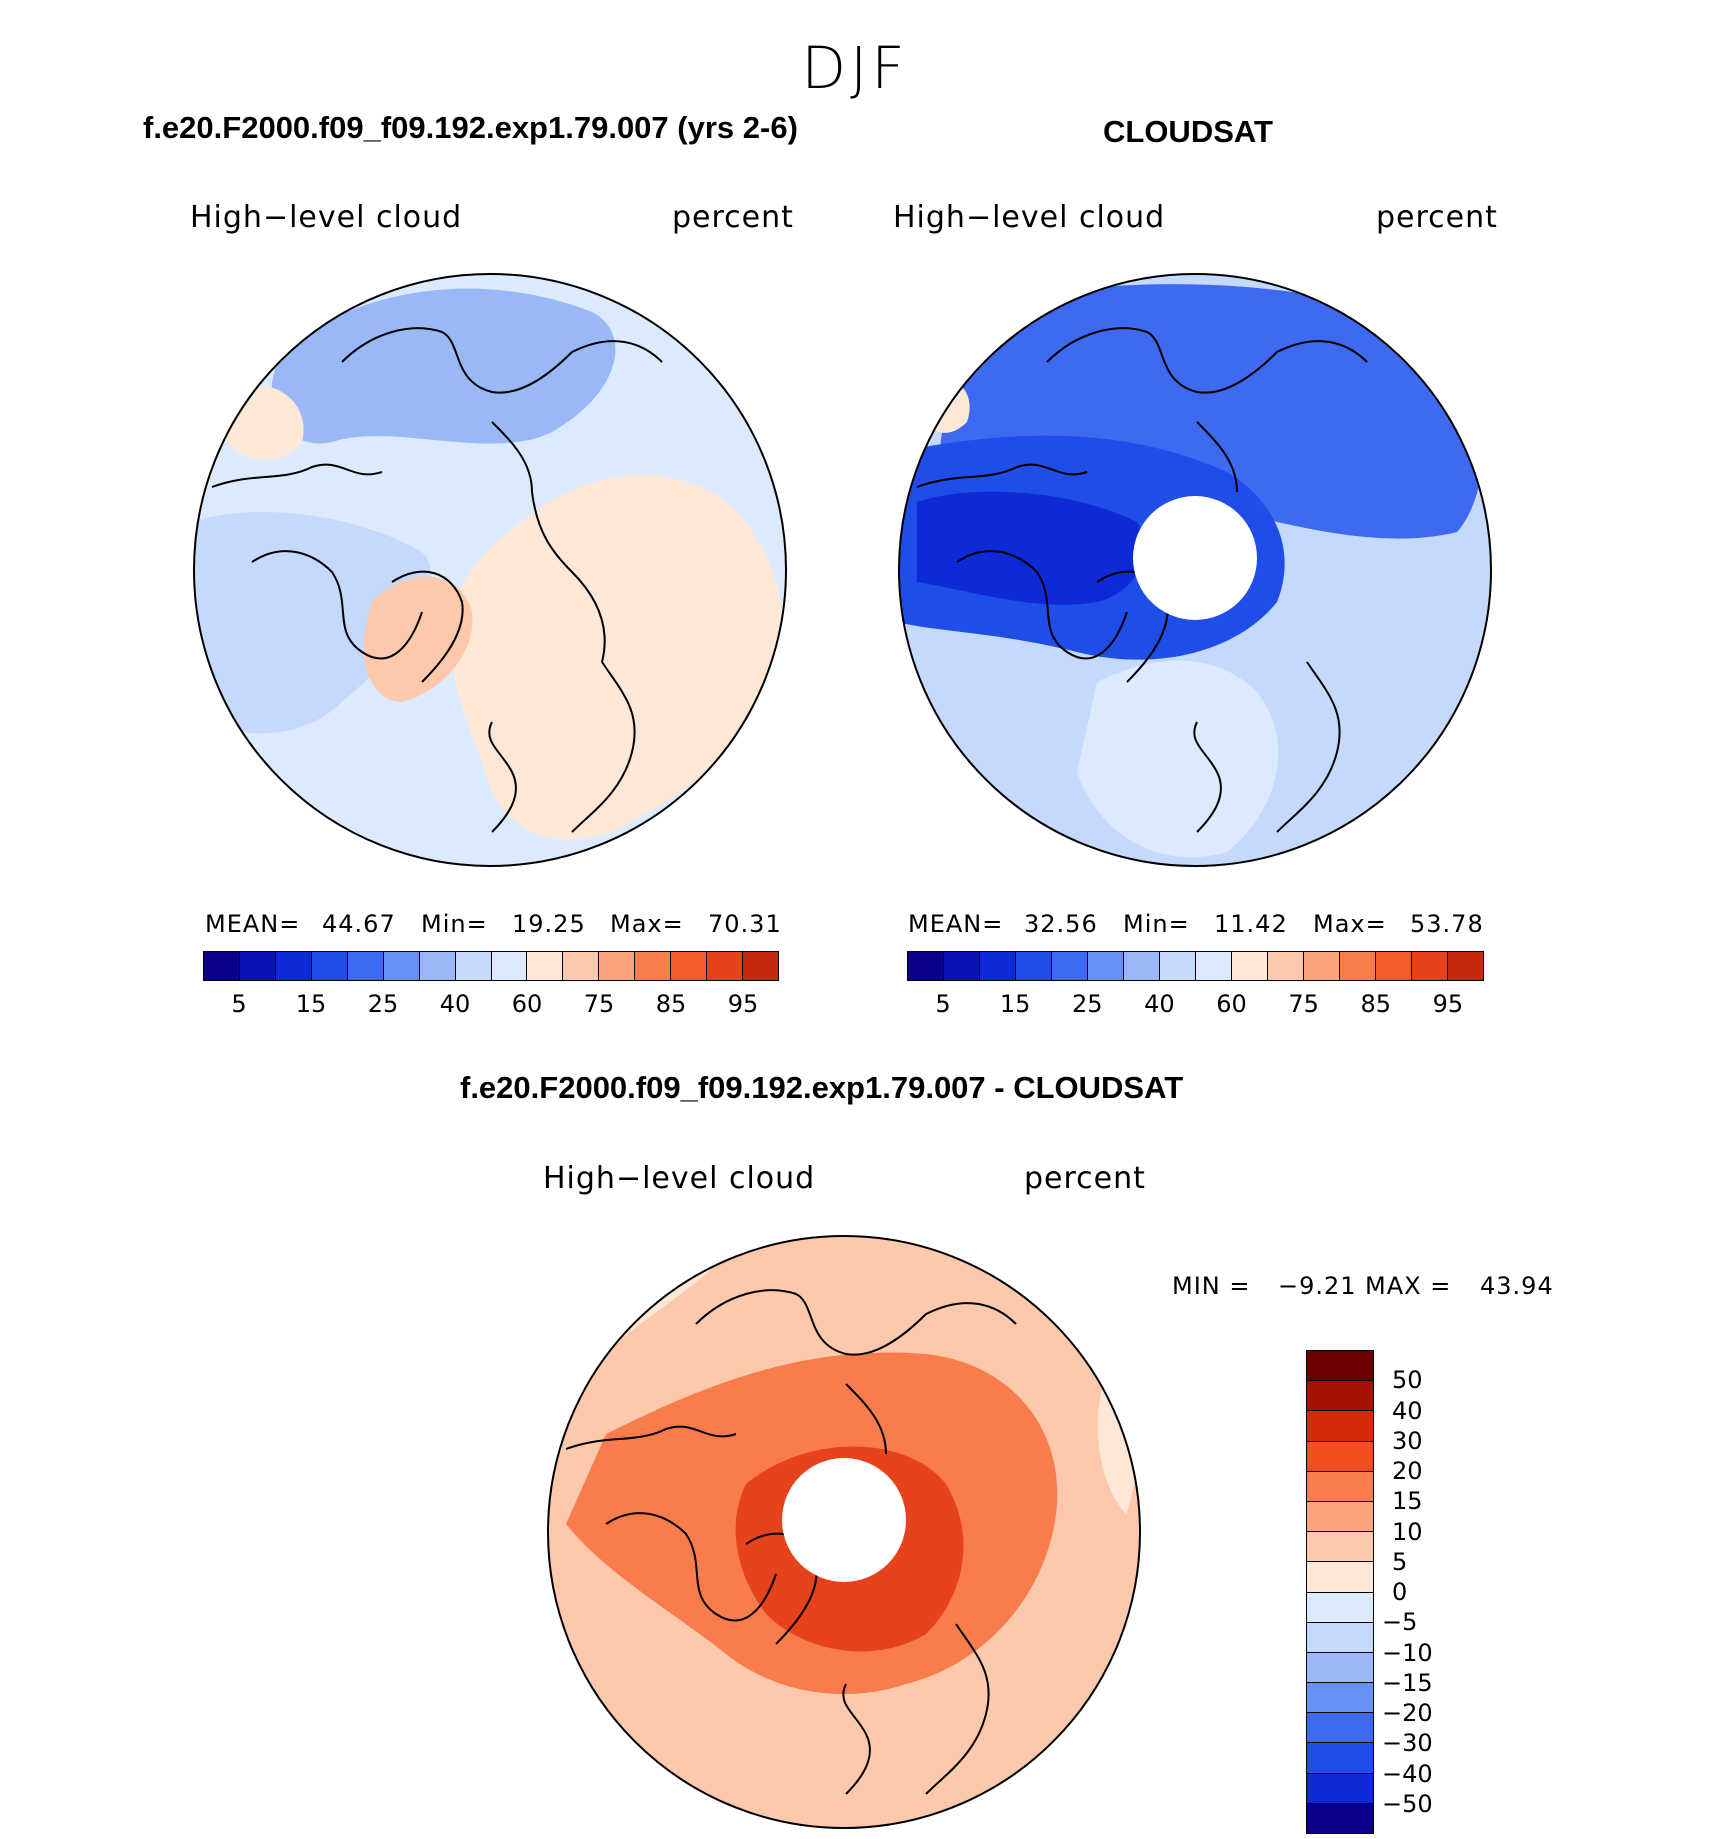  What do you see at coordinates (1400, 1592) in the screenshot?
I see `colorbar-tick-label: 0` at bounding box center [1400, 1592].